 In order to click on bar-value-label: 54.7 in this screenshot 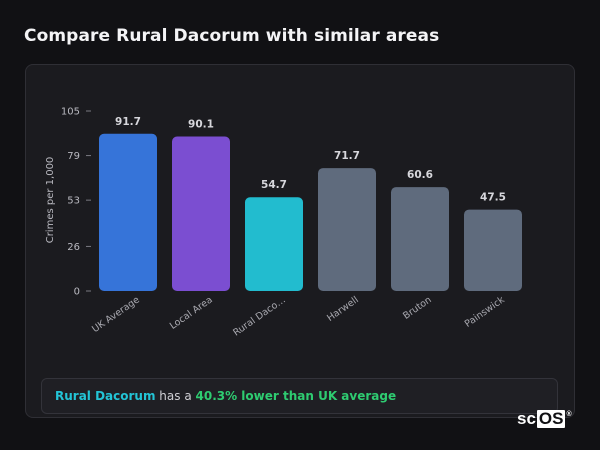, I will do `click(274, 185)`.